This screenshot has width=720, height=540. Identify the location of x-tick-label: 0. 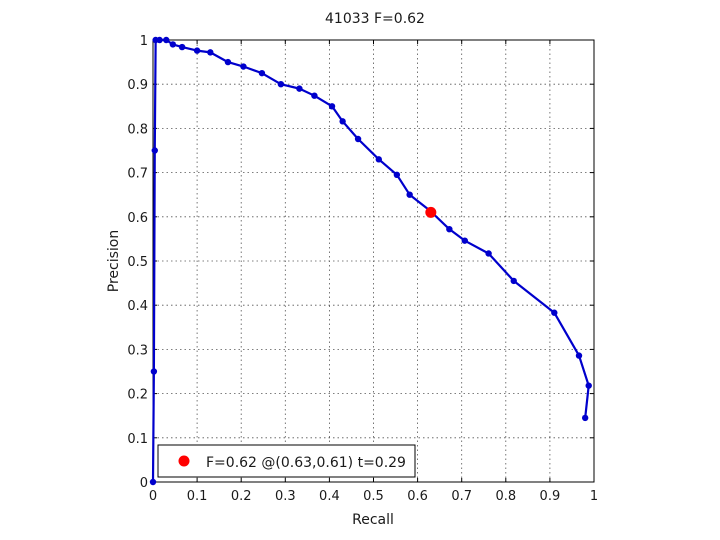
(153, 496).